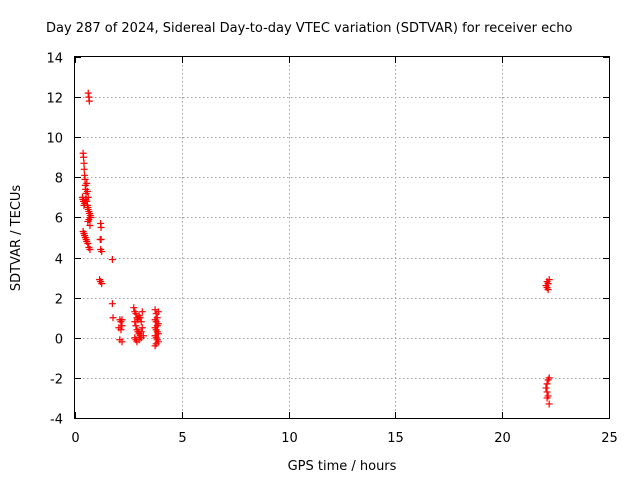  Describe the element at coordinates (182, 438) in the screenshot. I see `x-tick-label: 5` at that location.